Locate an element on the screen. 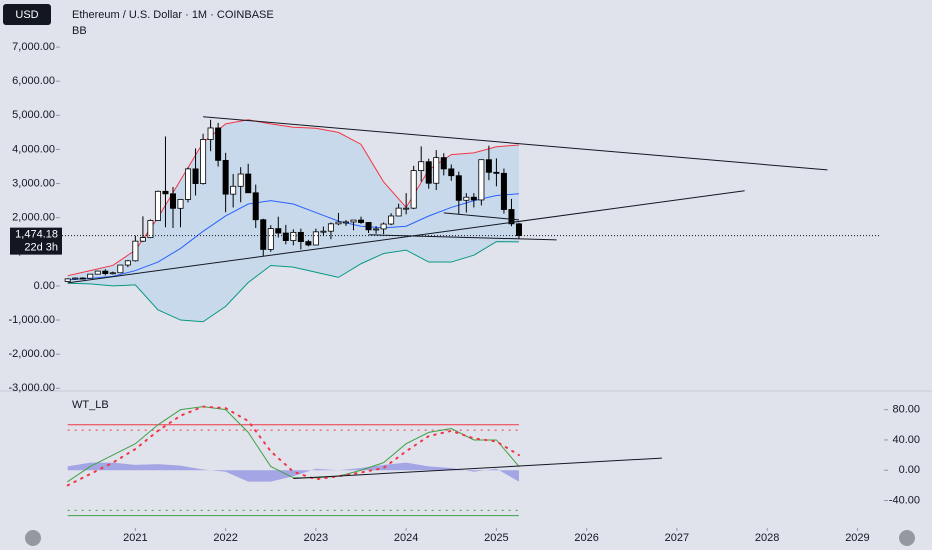  wt-area is located at coordinates (293, 472).